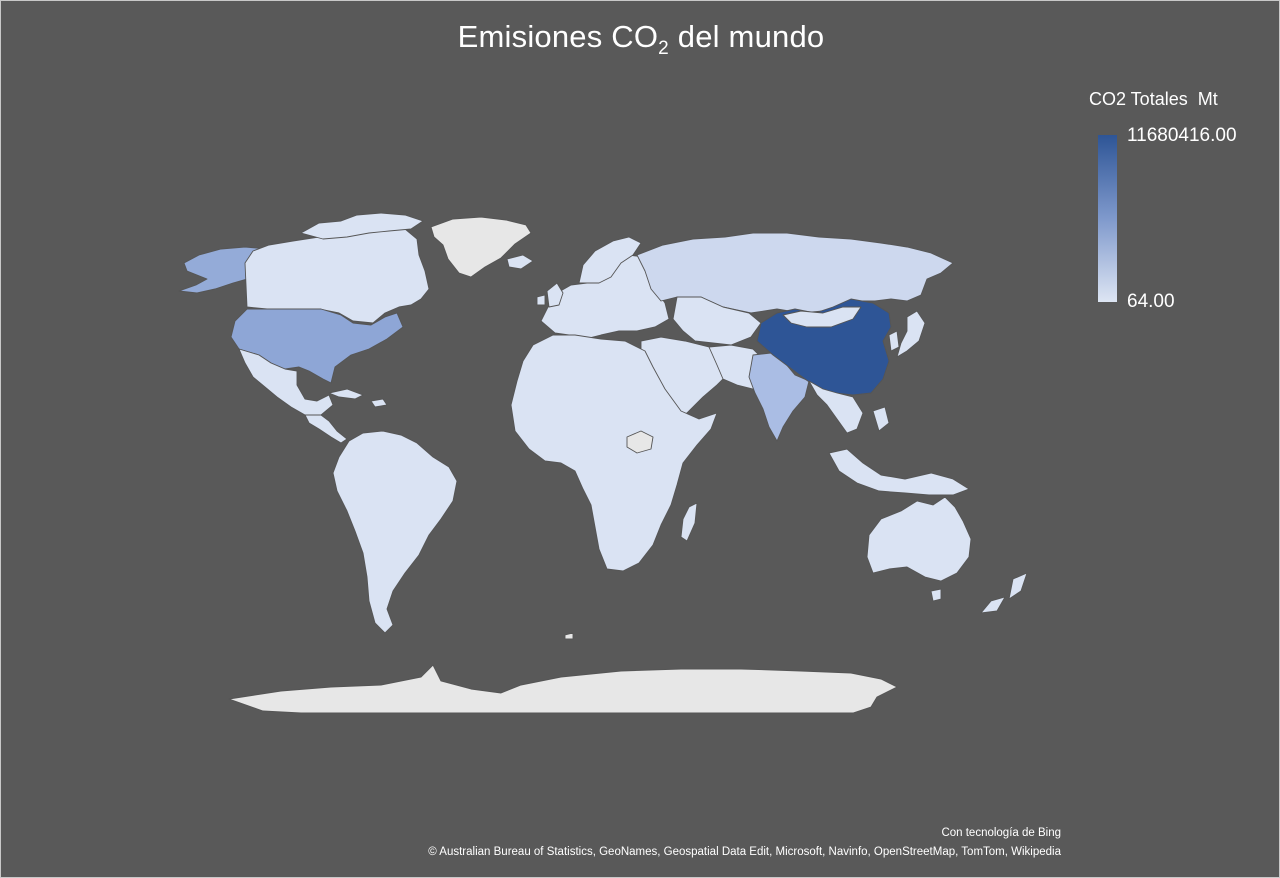 The image size is (1280, 878). Describe the element at coordinates (1182, 135) in the screenshot. I see `legend-max-label: 11680416.00` at that location.